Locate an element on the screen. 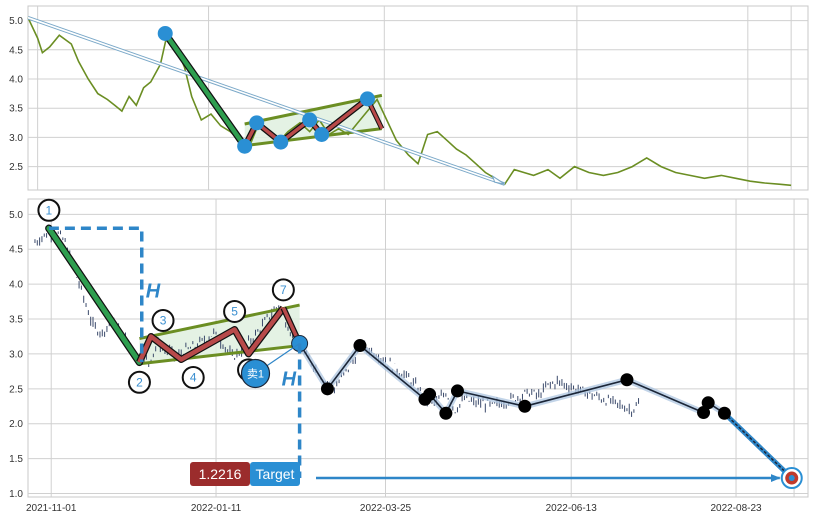 The height and width of the screenshot is (520, 816). target-price-box is located at coordinates (220, 474).